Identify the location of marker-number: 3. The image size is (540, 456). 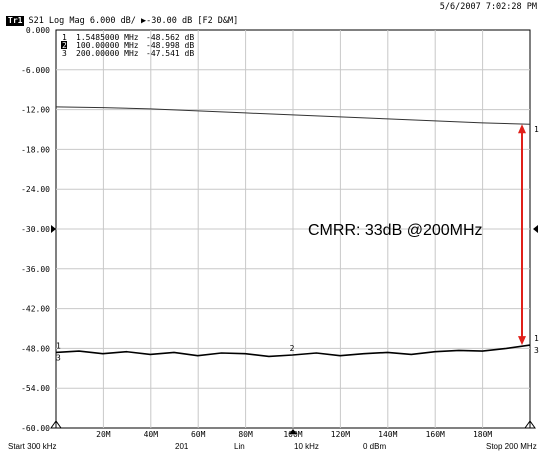
(64, 53).